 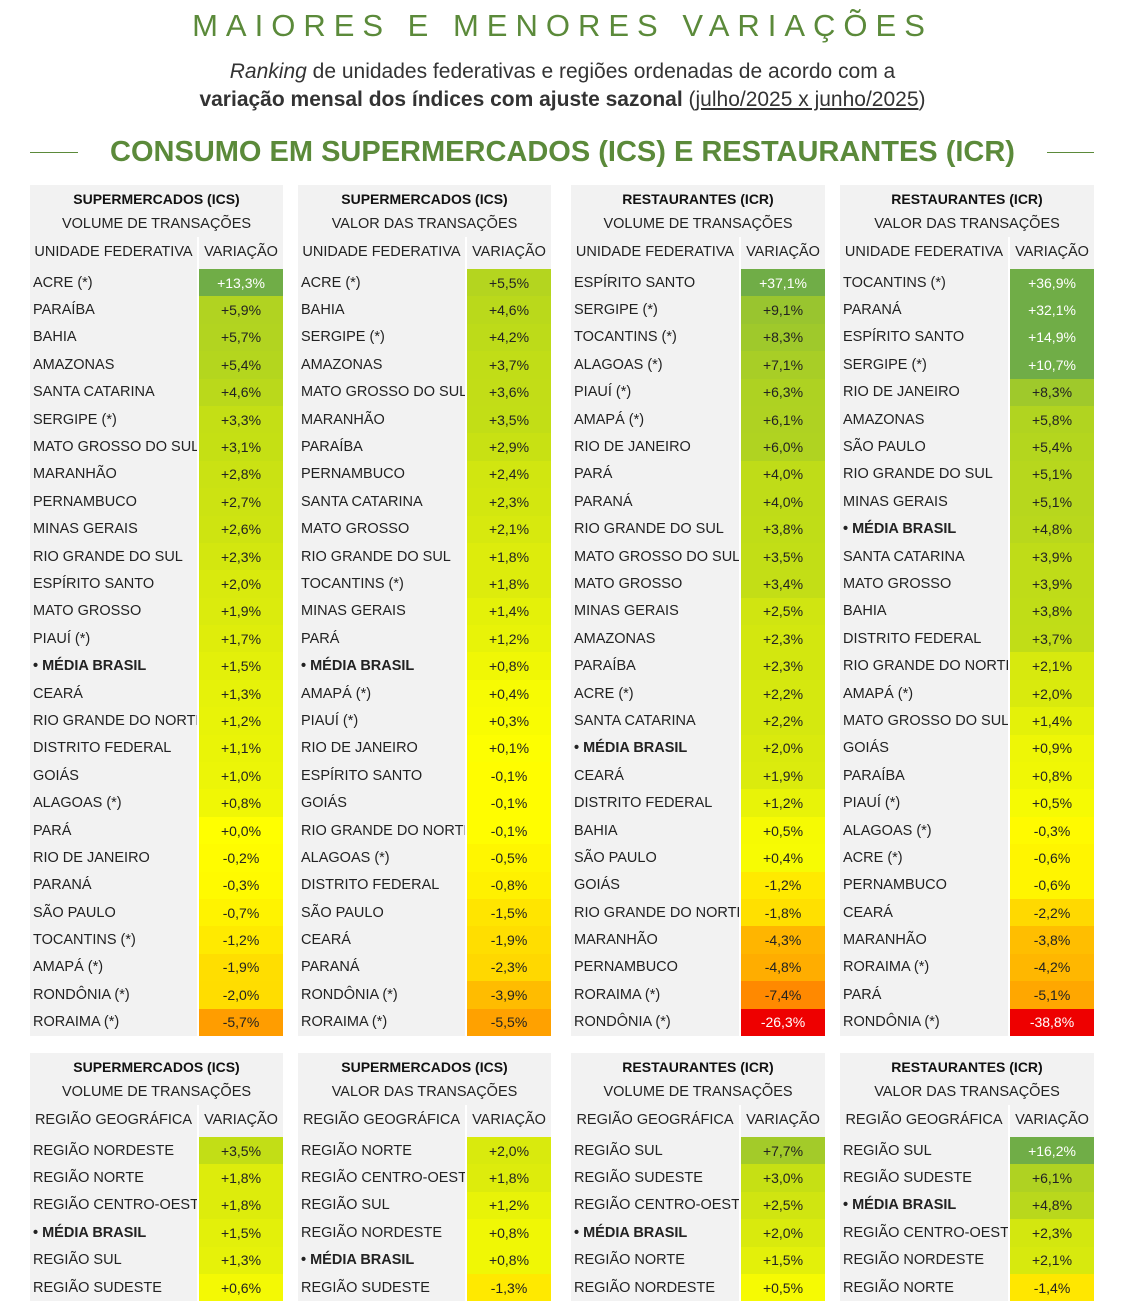 What do you see at coordinates (241, 995) in the screenshot?
I see `row-variation-value: -2,0%` at bounding box center [241, 995].